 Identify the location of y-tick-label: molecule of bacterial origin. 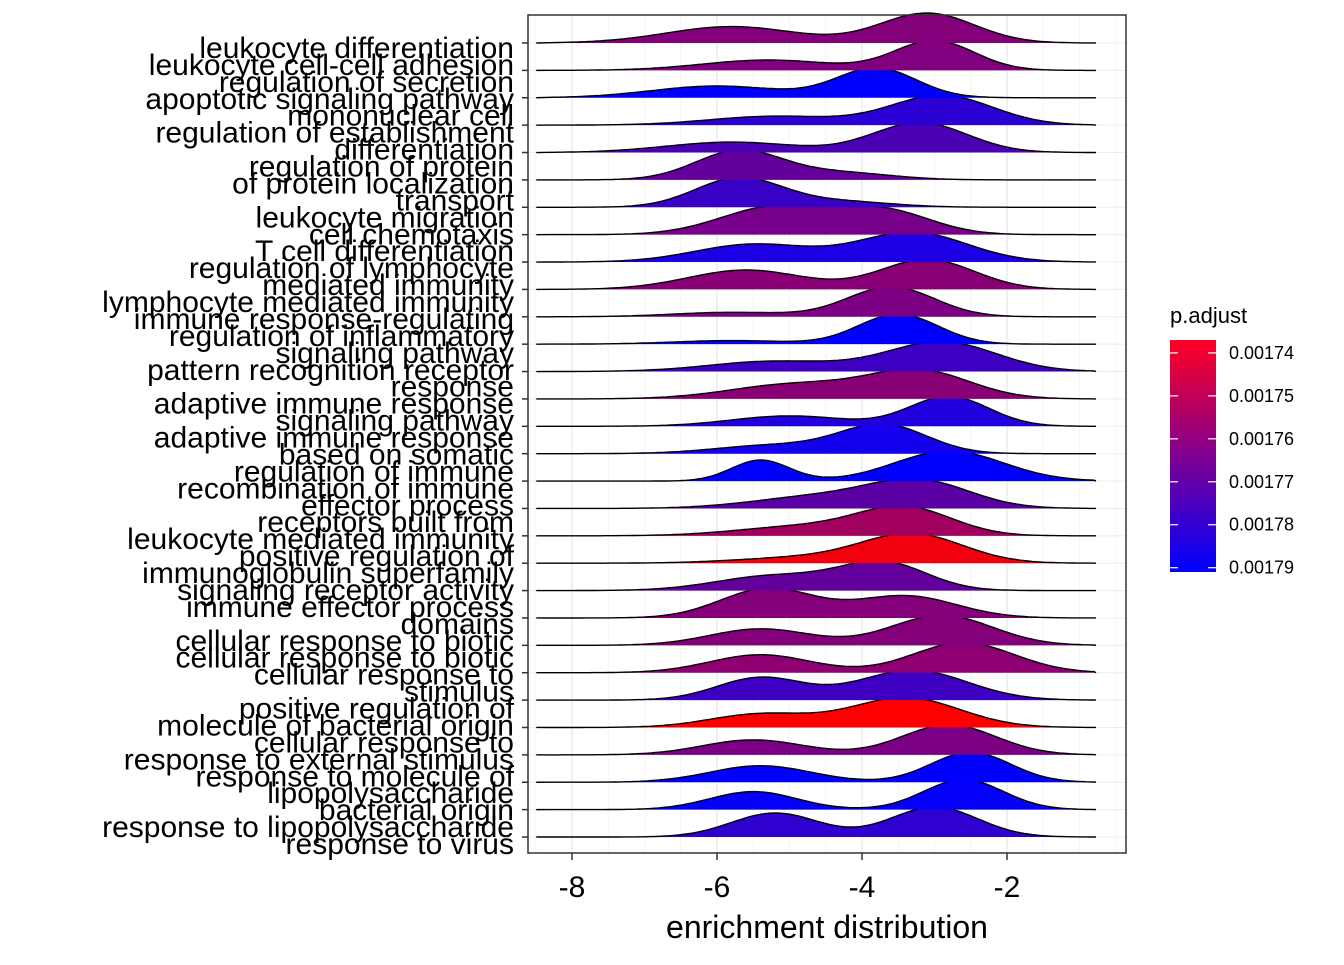
(335, 725).